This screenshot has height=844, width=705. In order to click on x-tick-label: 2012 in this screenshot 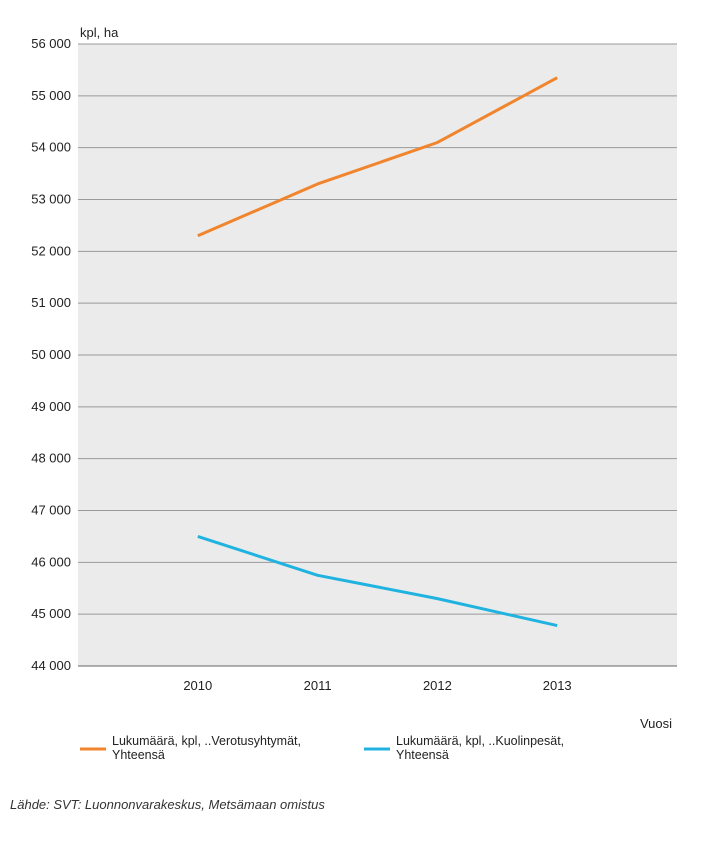, I will do `click(437, 685)`.